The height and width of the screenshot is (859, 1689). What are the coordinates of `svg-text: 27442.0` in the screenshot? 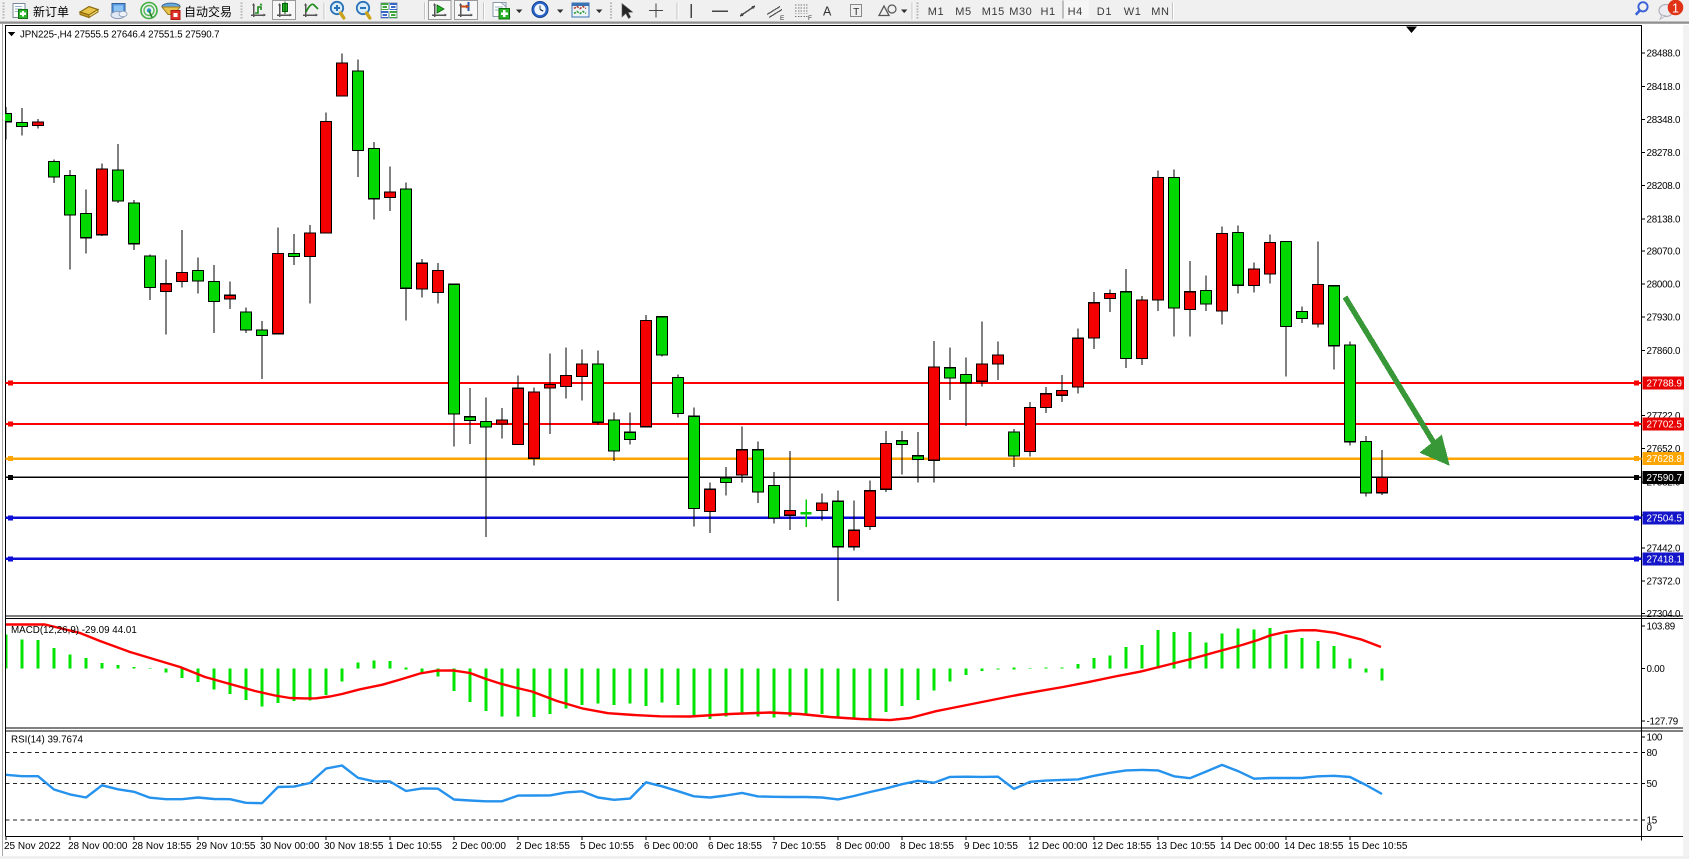 It's located at (1664, 549).